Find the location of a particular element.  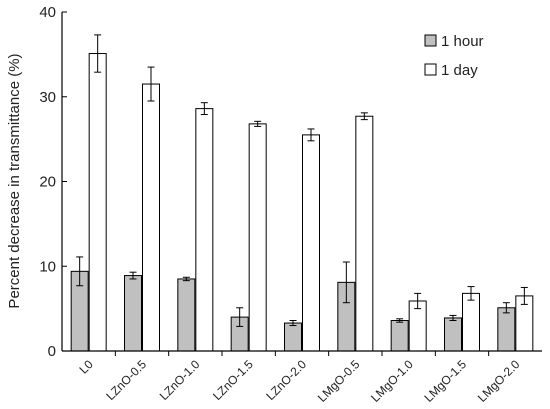

y-tick-label-30: 30 is located at coordinates (47, 97).